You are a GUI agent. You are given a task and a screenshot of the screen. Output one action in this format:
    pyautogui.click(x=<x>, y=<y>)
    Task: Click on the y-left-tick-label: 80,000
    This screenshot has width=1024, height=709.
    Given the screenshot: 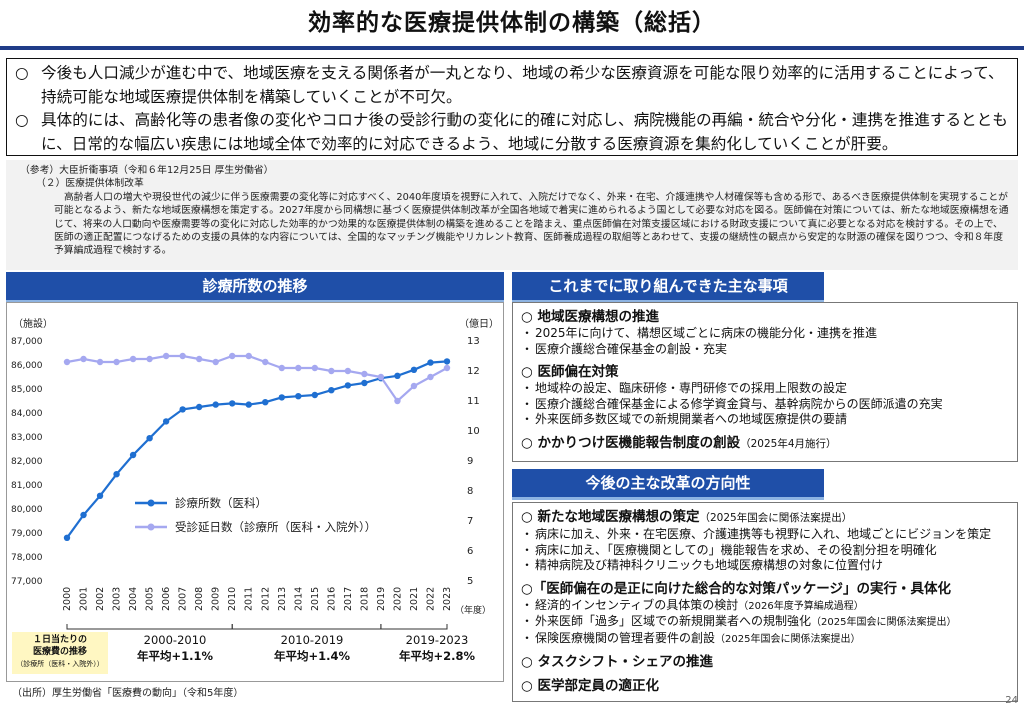 What is the action you would take?
    pyautogui.click(x=27, y=510)
    